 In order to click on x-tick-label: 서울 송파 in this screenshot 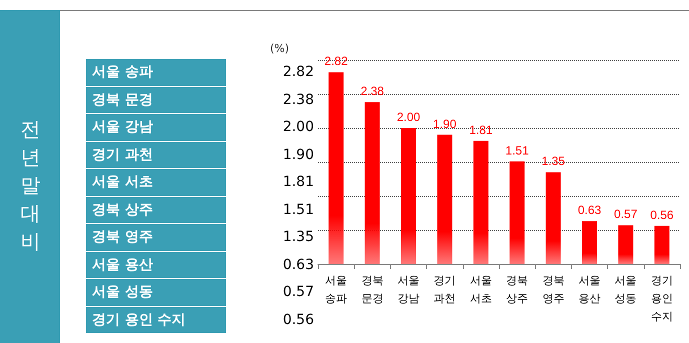, I will do `click(336, 290)`.